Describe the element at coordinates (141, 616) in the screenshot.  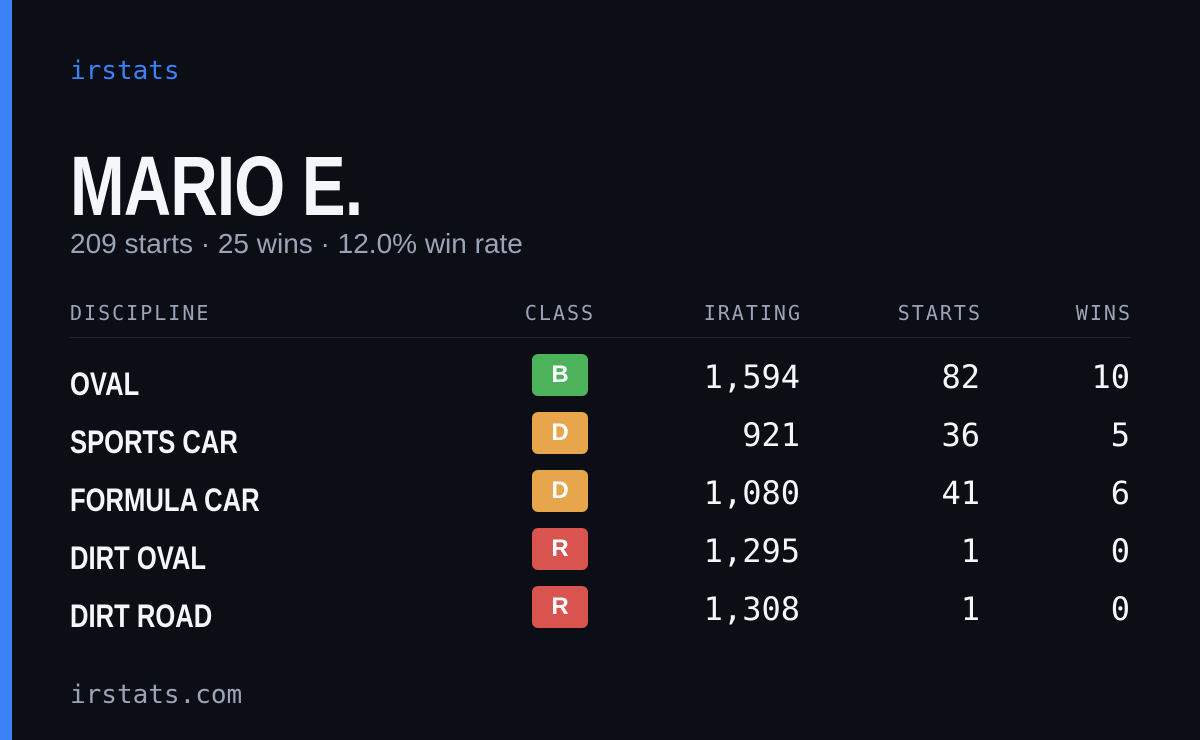
I see `discipline: DIRT ROAD` at that location.